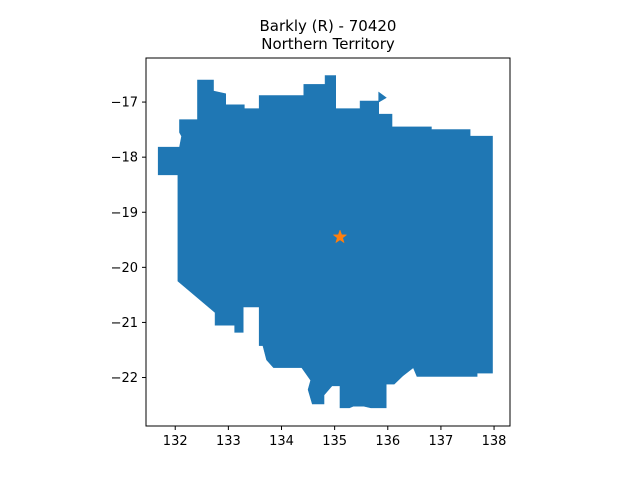 The width and height of the screenshot is (640, 480). I want to click on x-tick-label: 132, so click(175, 441).